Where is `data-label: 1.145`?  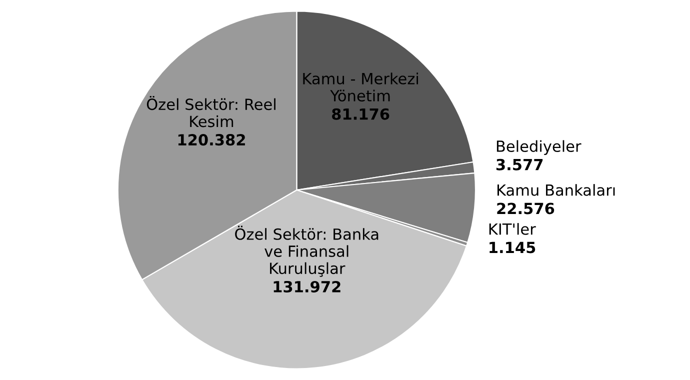
data-label: 1.145 is located at coordinates (513, 248).